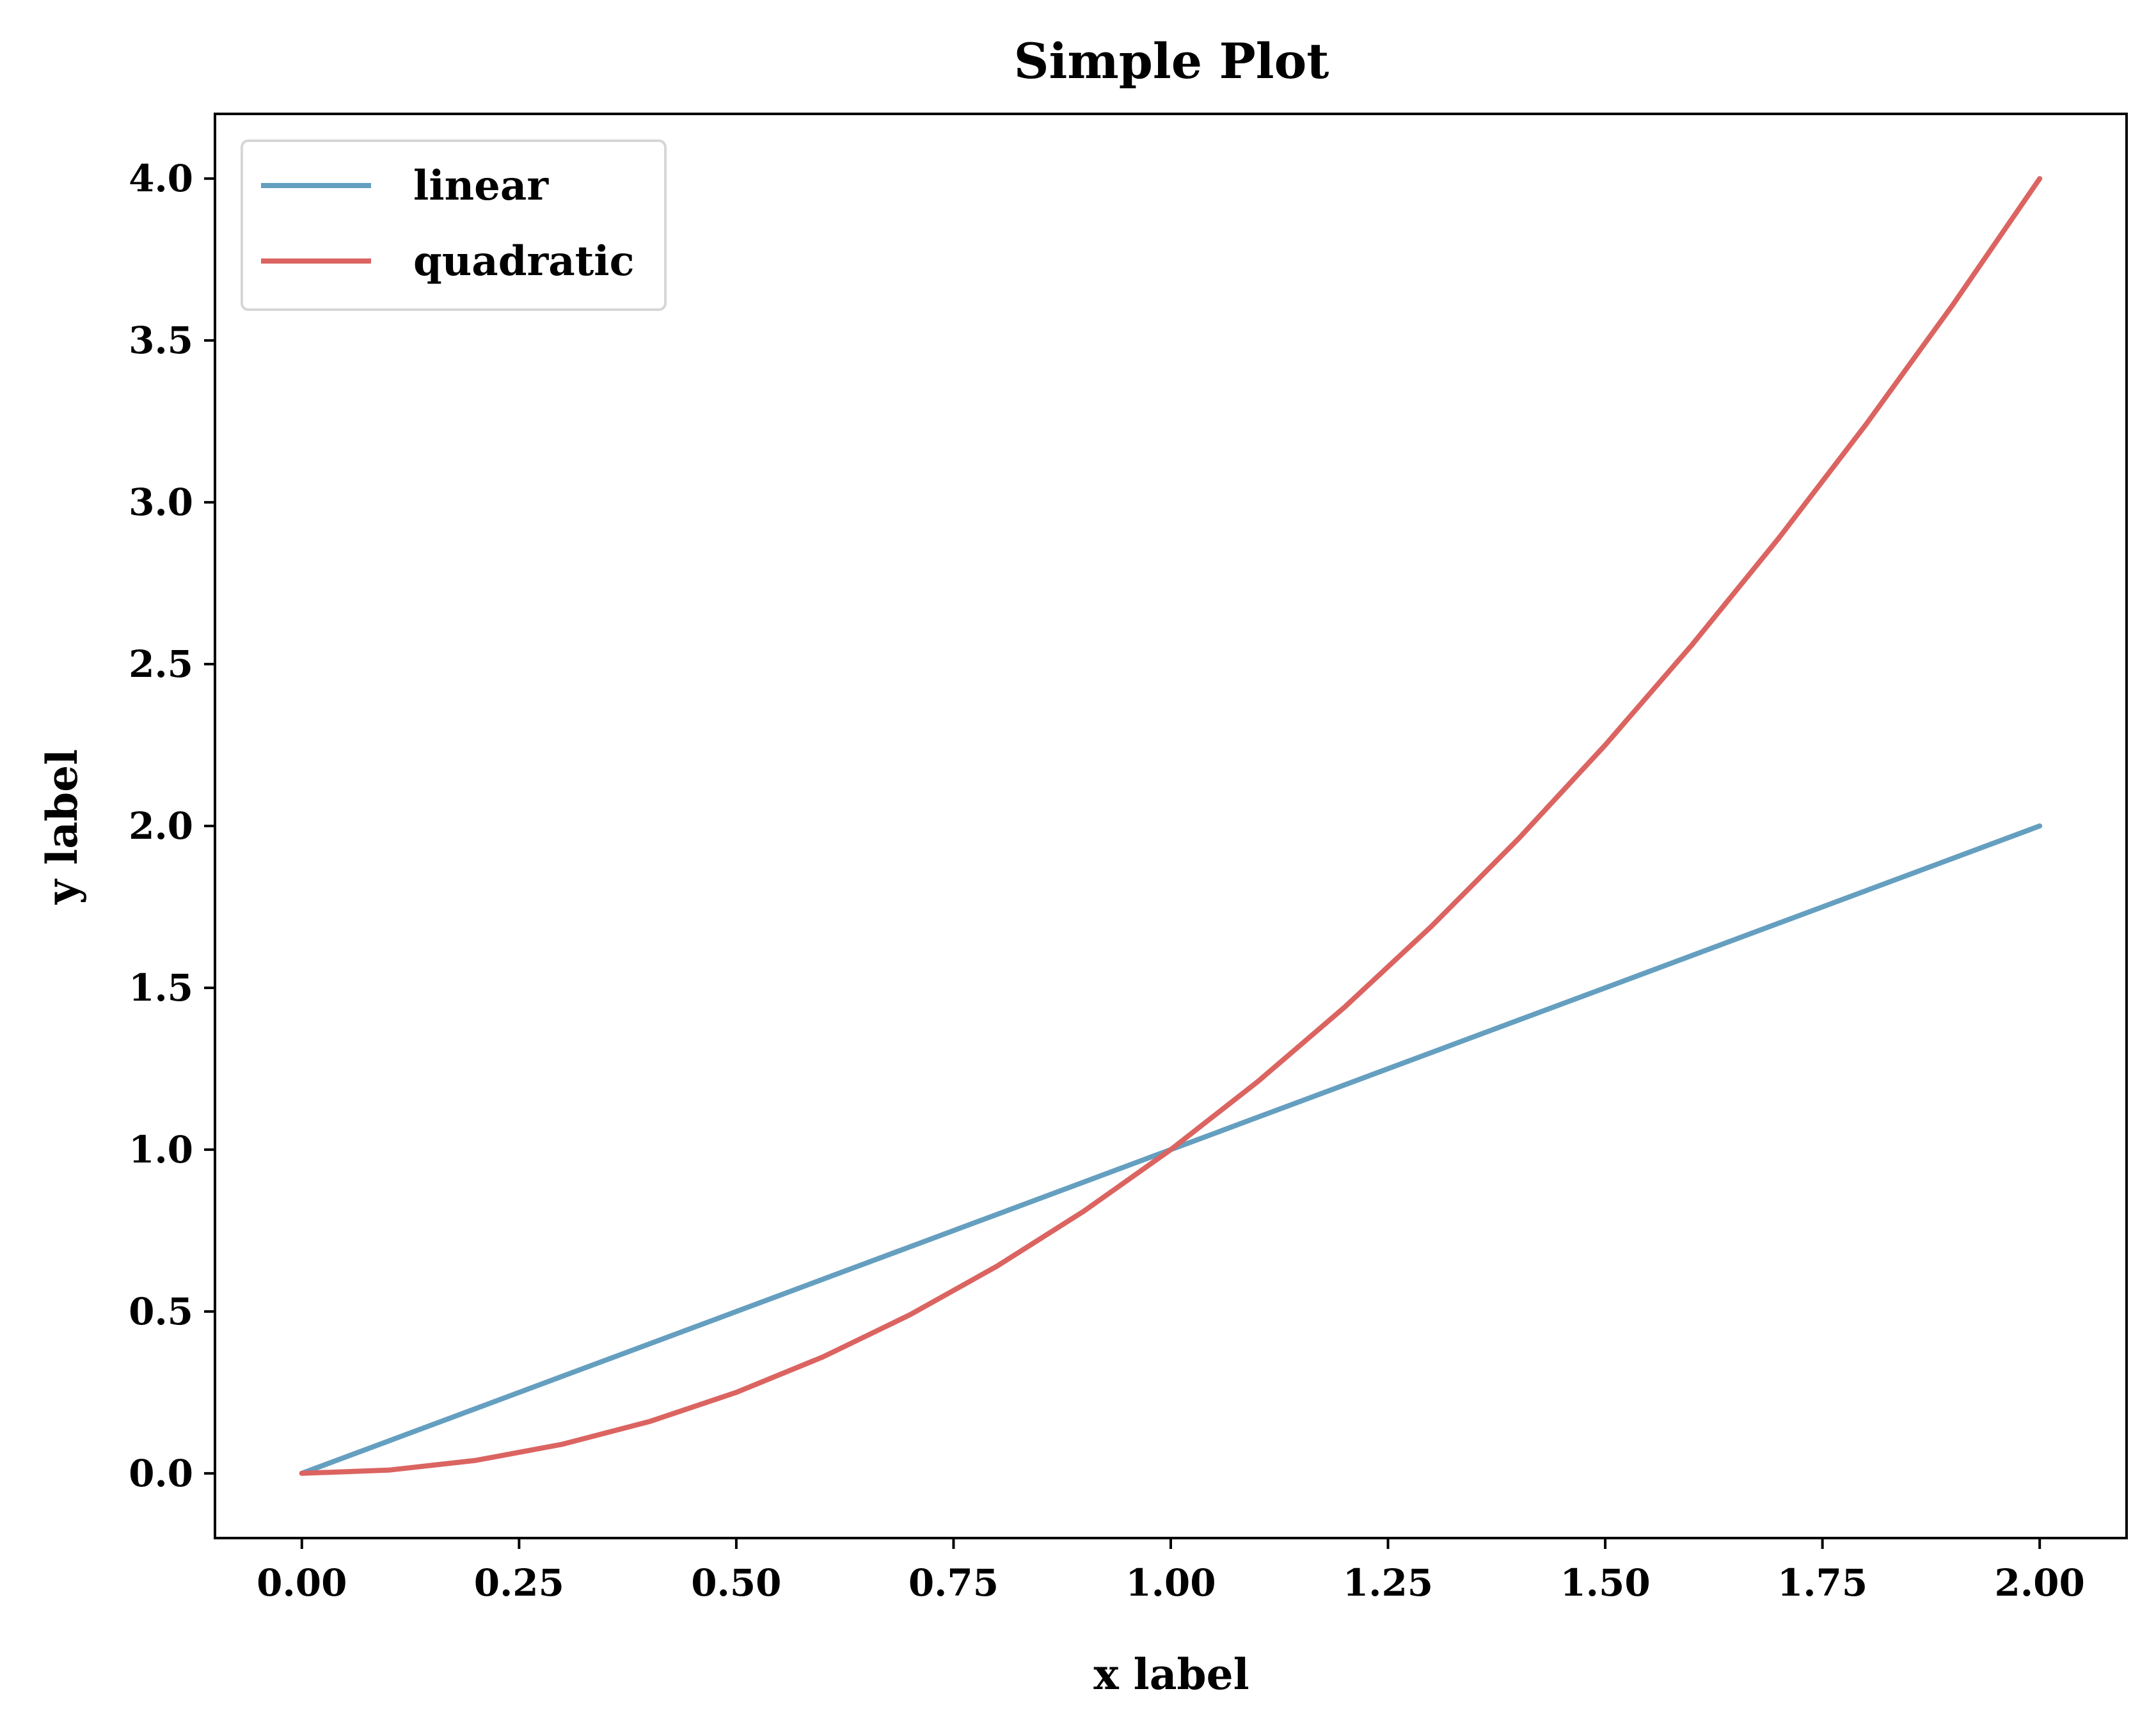  Describe the element at coordinates (1171, 61) in the screenshot. I see `chart-title: Simple Plot` at that location.